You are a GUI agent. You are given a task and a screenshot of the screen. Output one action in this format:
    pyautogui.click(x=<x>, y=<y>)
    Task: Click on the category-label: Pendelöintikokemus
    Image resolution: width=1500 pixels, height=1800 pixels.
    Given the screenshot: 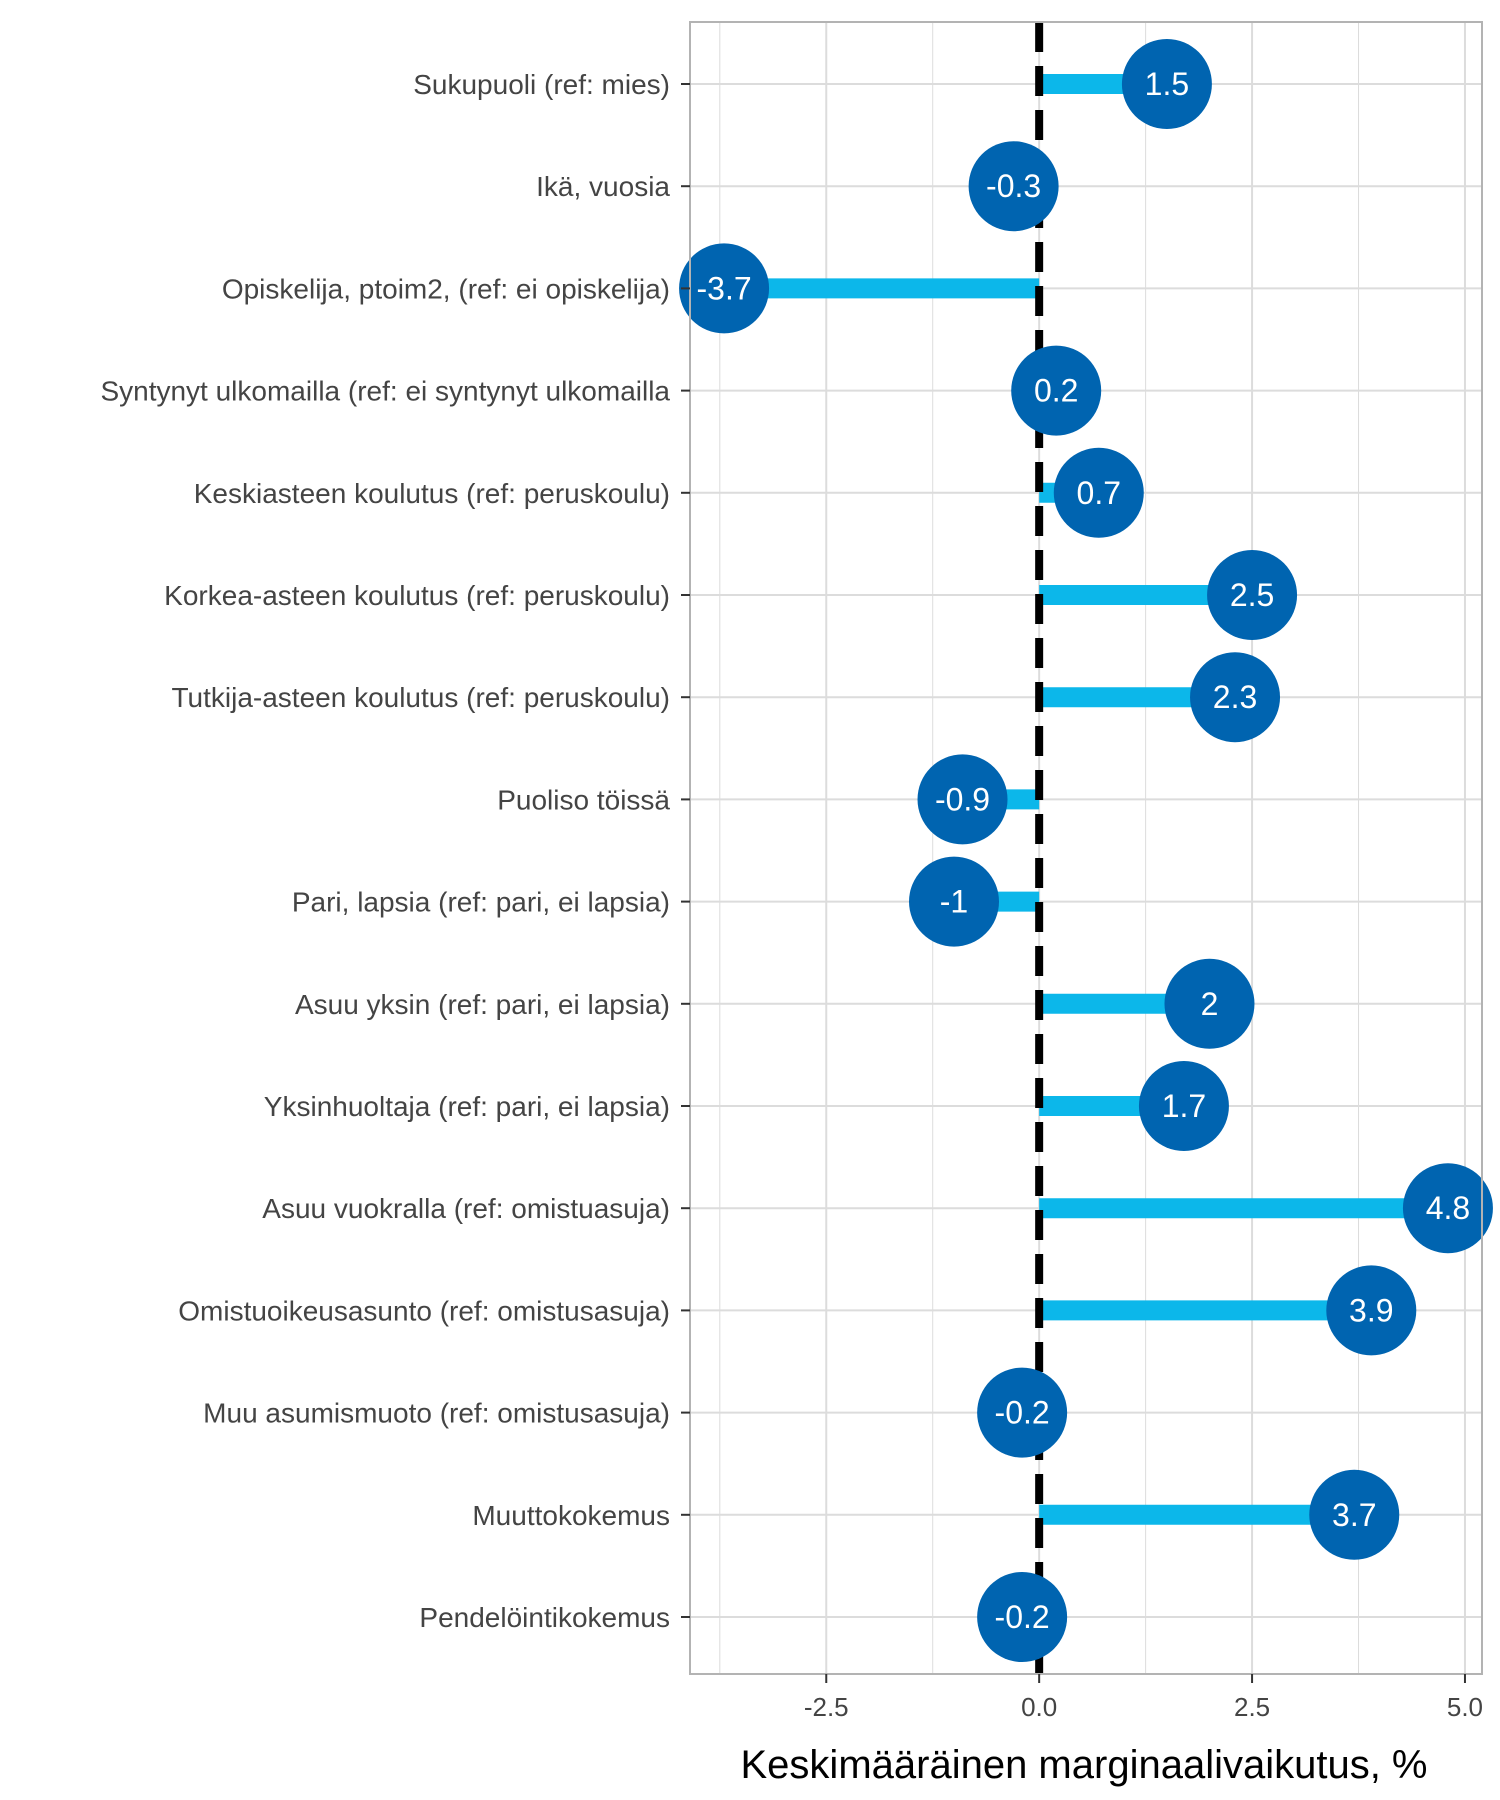 What is the action you would take?
    pyautogui.click(x=544, y=1617)
    